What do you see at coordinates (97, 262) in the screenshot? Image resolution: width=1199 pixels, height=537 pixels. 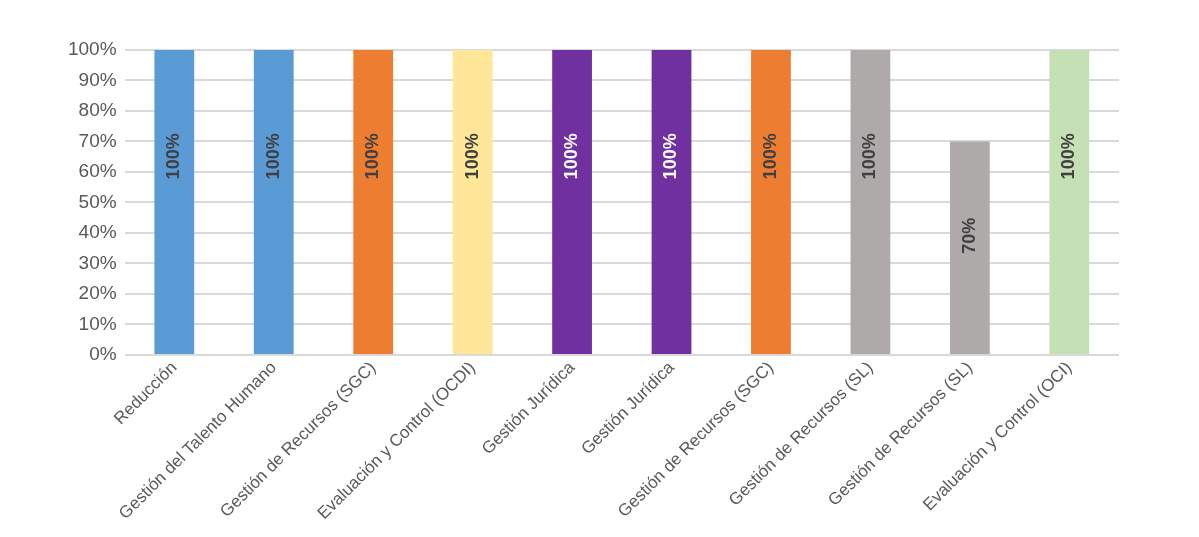 I see `y-tick-label: 30%` at bounding box center [97, 262].